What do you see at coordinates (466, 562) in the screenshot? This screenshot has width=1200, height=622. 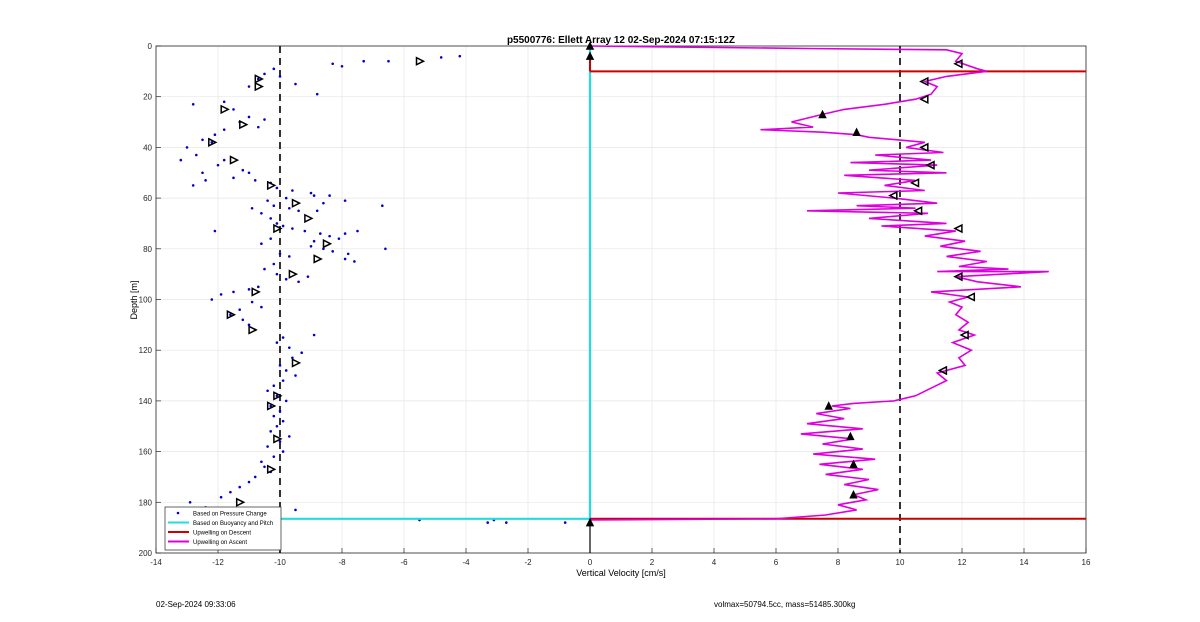 I see `x-tick-label: -4` at bounding box center [466, 562].